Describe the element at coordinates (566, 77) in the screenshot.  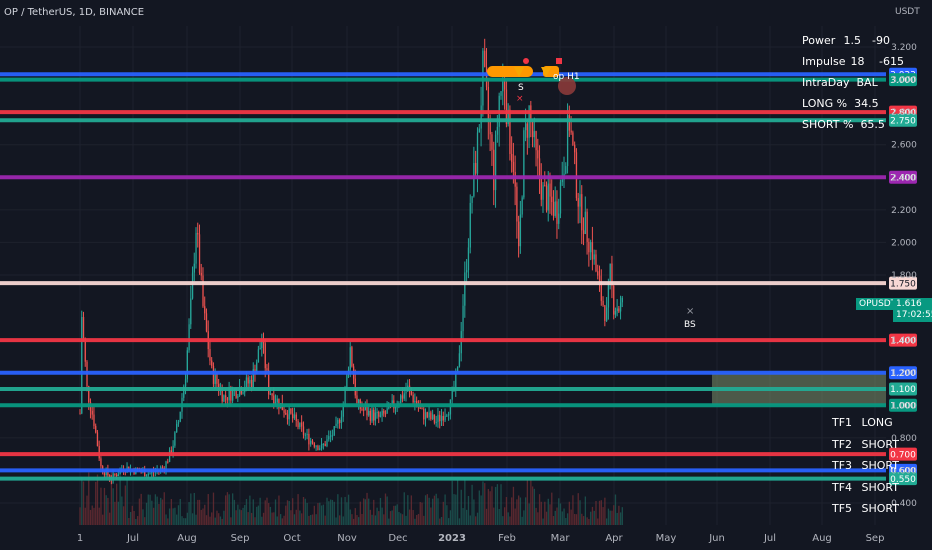
I see `top-label: op H1` at that location.